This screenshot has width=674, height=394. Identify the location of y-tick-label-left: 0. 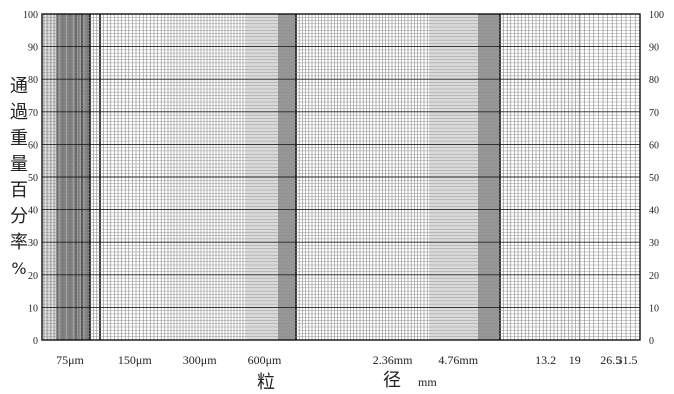
(35, 341).